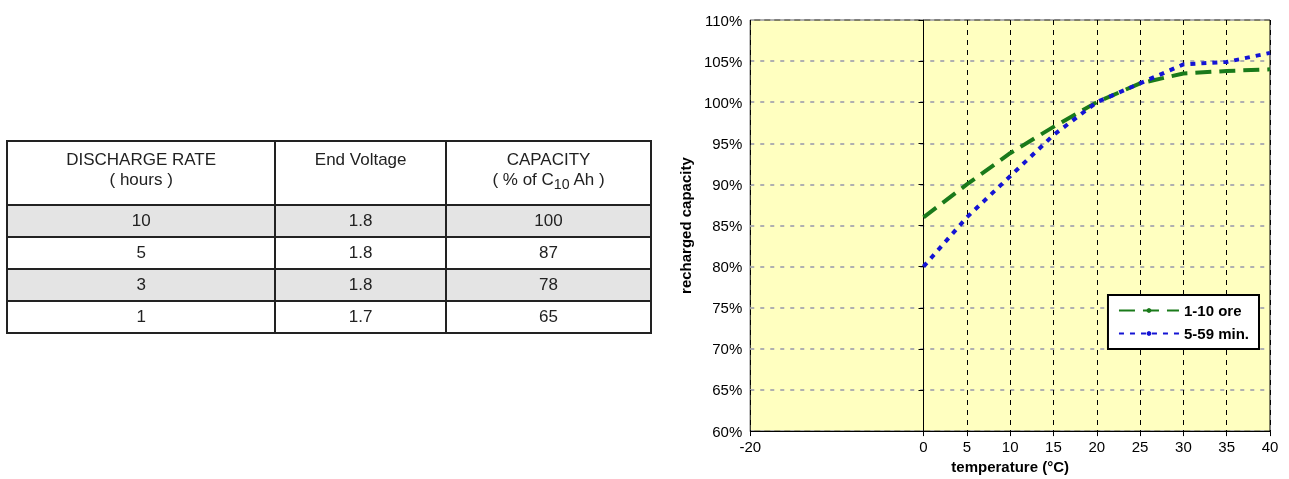  What do you see at coordinates (724, 20) in the screenshot?
I see `y-tick-label: 110%` at bounding box center [724, 20].